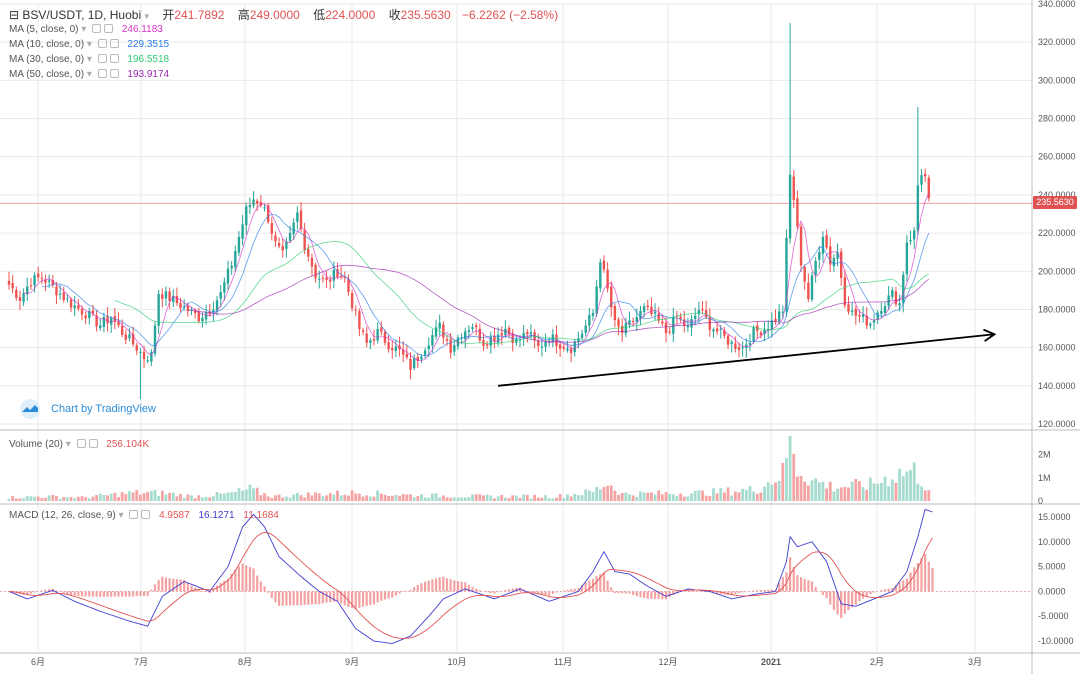  What do you see at coordinates (771, 662) in the screenshot?
I see `date-tick-label: 2021` at bounding box center [771, 662].